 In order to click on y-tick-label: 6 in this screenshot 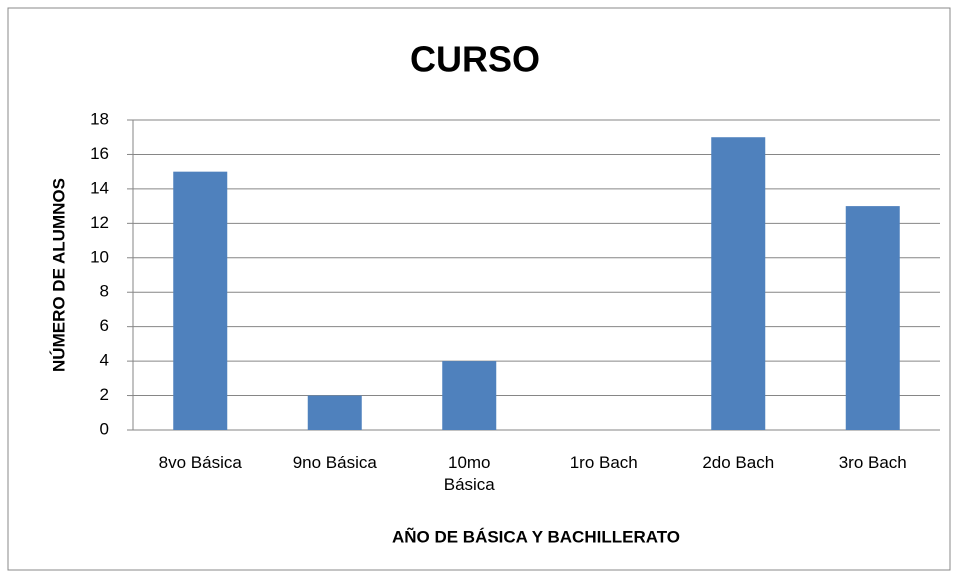, I will do `click(104, 325)`.